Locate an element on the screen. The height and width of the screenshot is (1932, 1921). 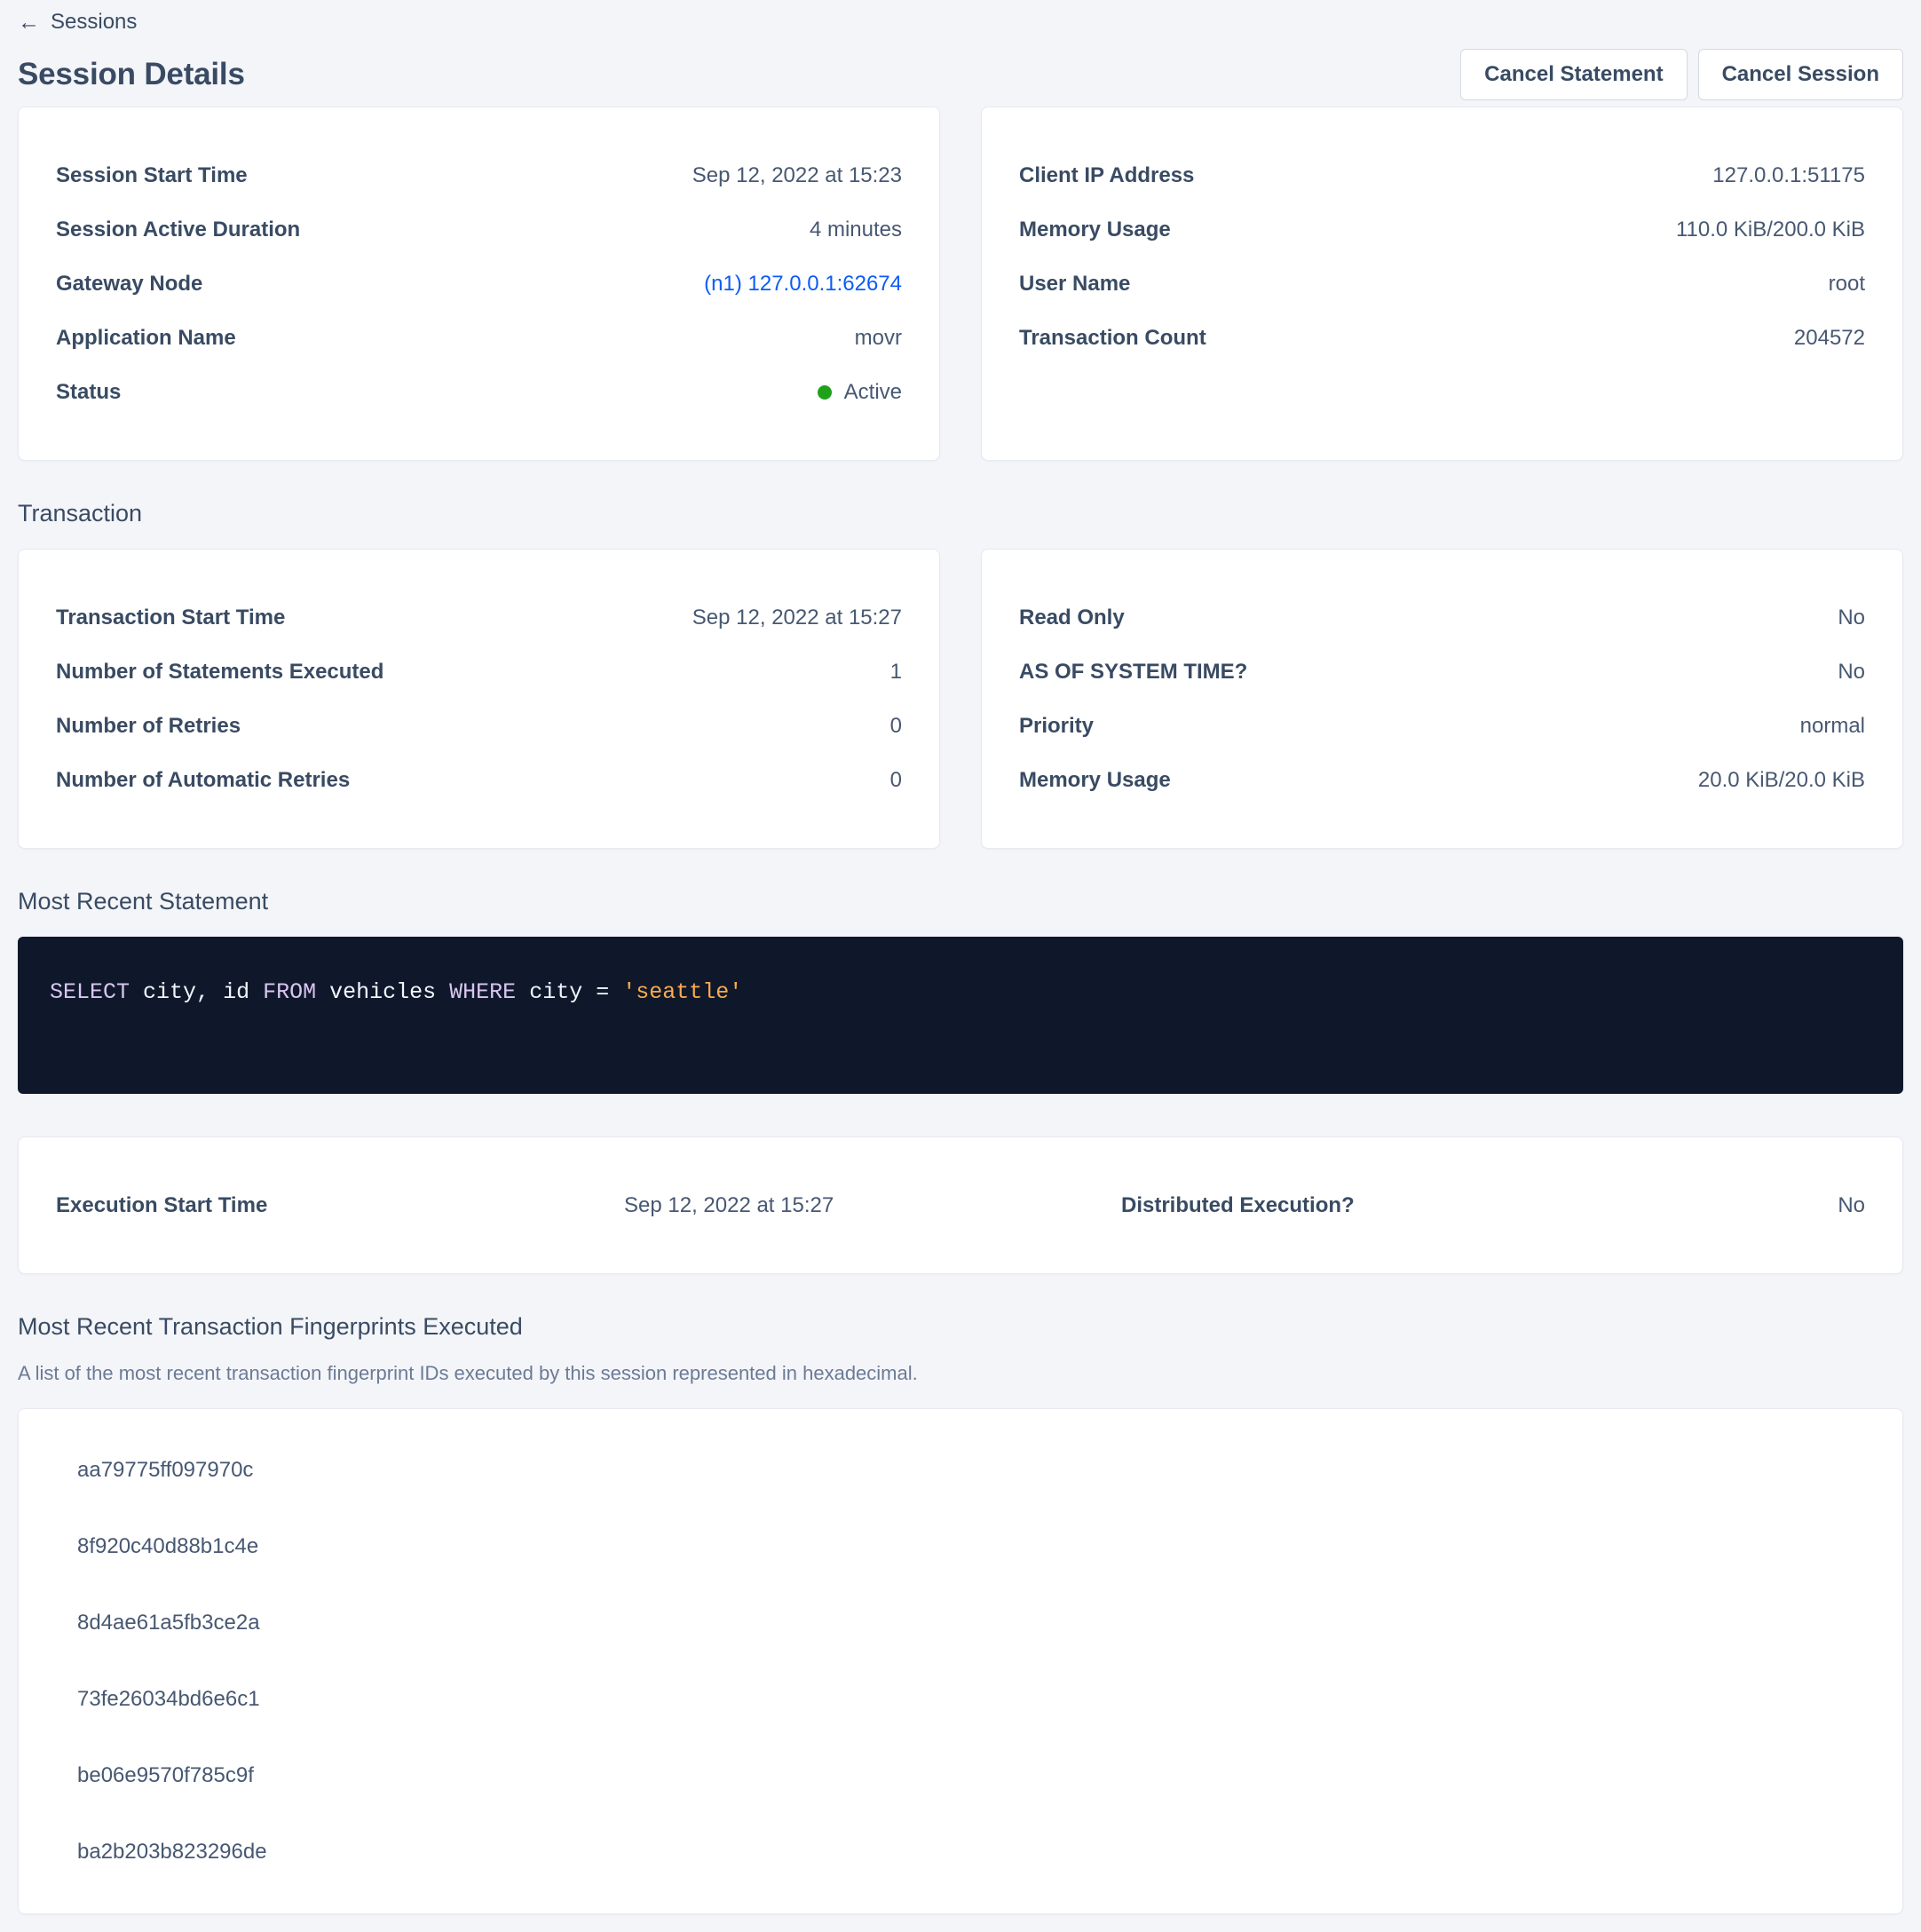
automatic-retries-label: Number of Automatic Retries is located at coordinates (203, 779).